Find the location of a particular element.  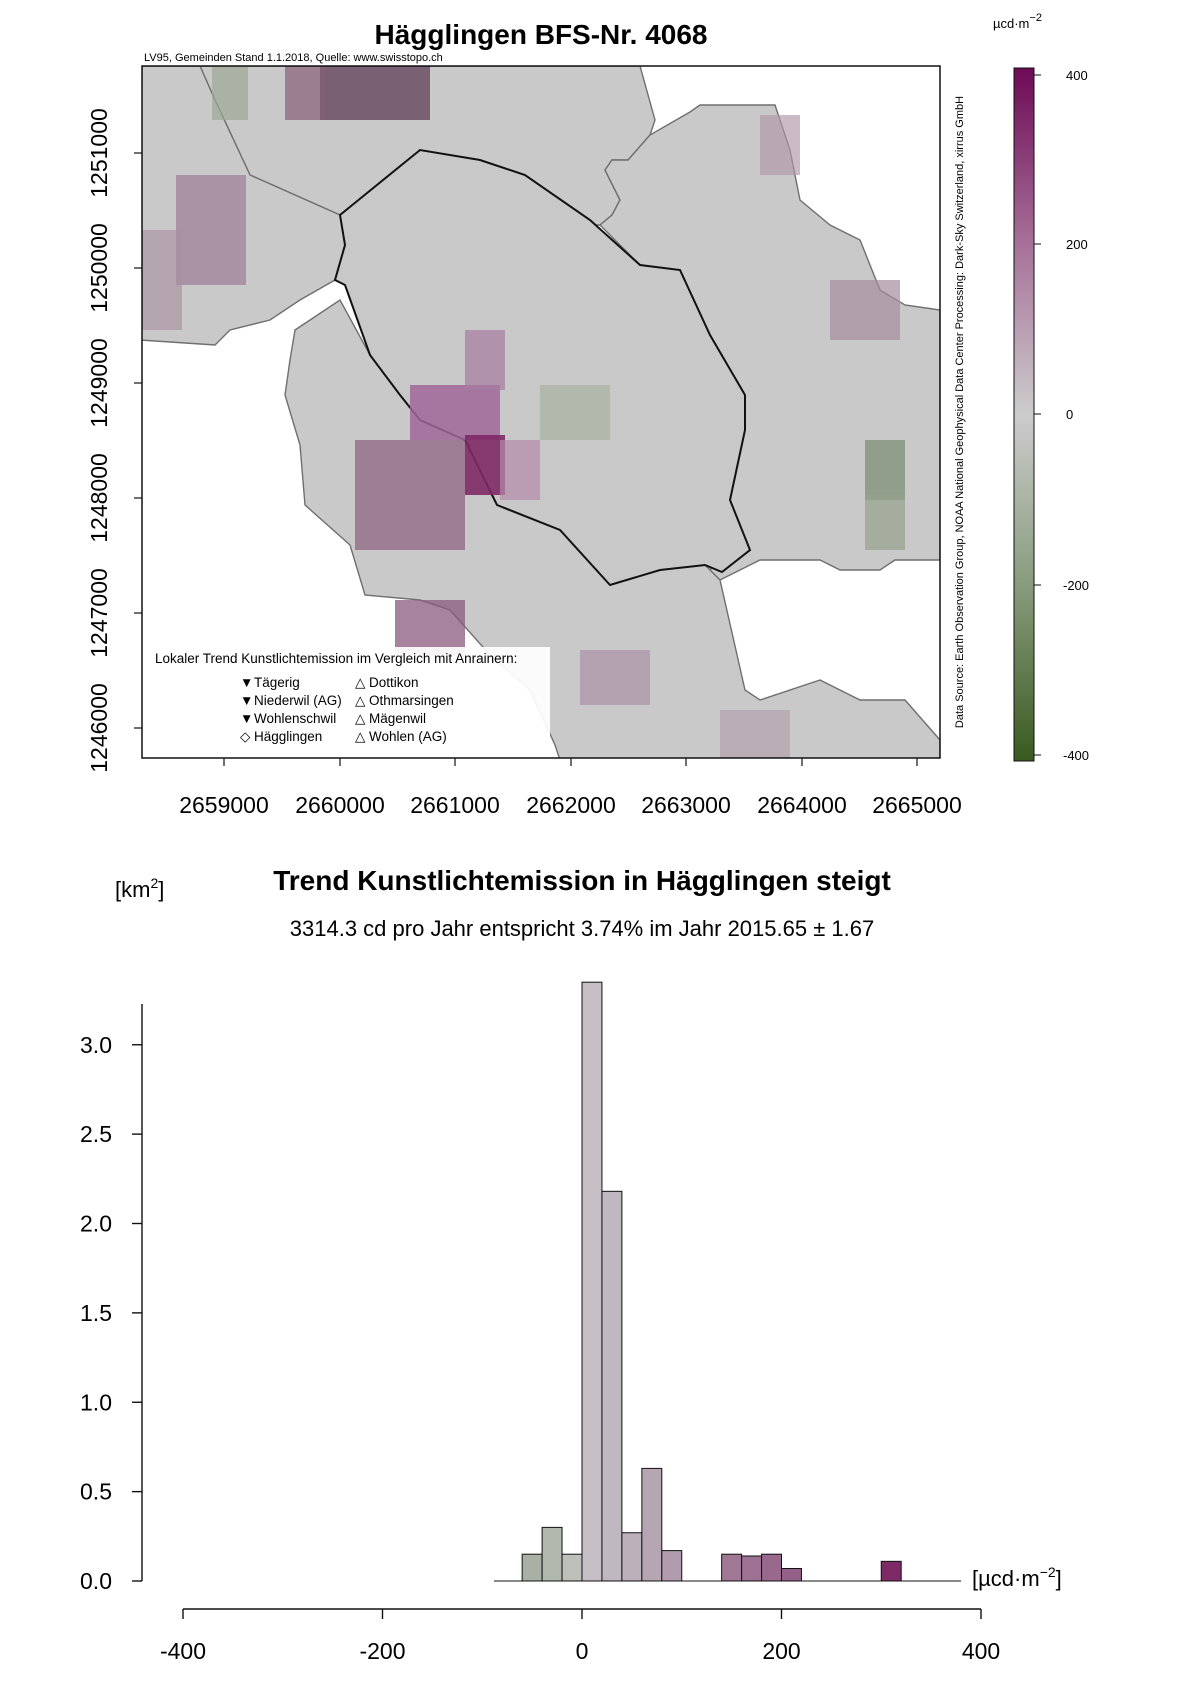

map-y-tick-label: 1250000 is located at coordinates (99, 268).